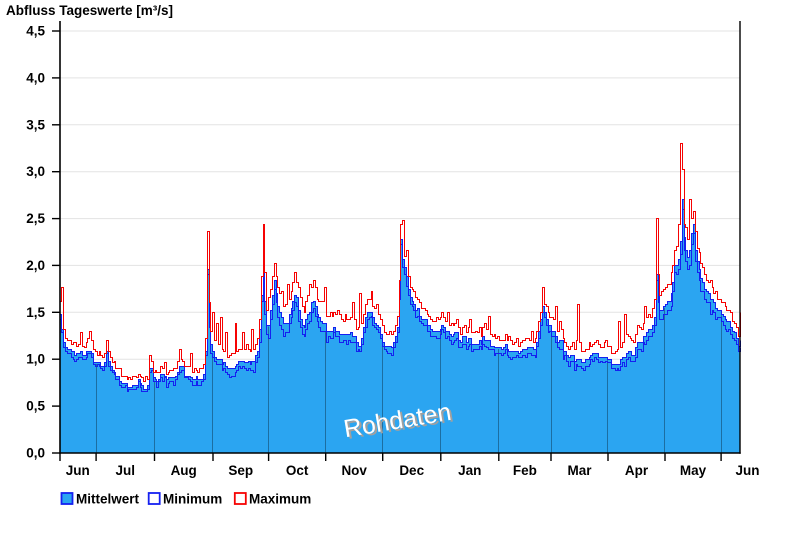  What do you see at coordinates (35, 265) in the screenshot?
I see `svg-text: 2,0` at bounding box center [35, 265].